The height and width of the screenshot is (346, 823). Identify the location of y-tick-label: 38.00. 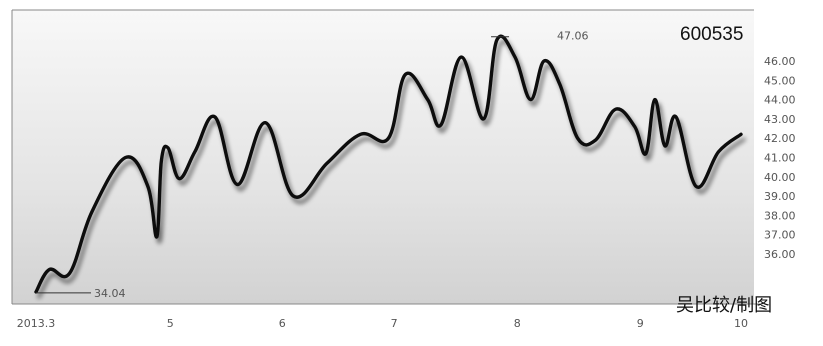
(780, 215).